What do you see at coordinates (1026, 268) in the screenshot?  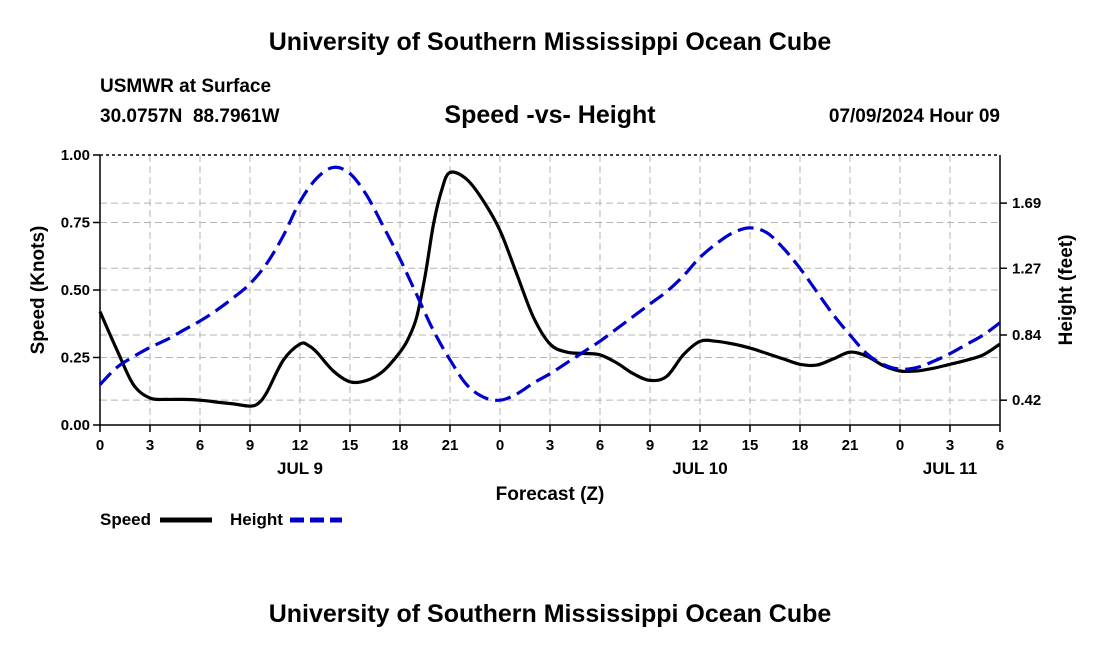 I see `y2-tick-label: 1.27` at bounding box center [1026, 268].